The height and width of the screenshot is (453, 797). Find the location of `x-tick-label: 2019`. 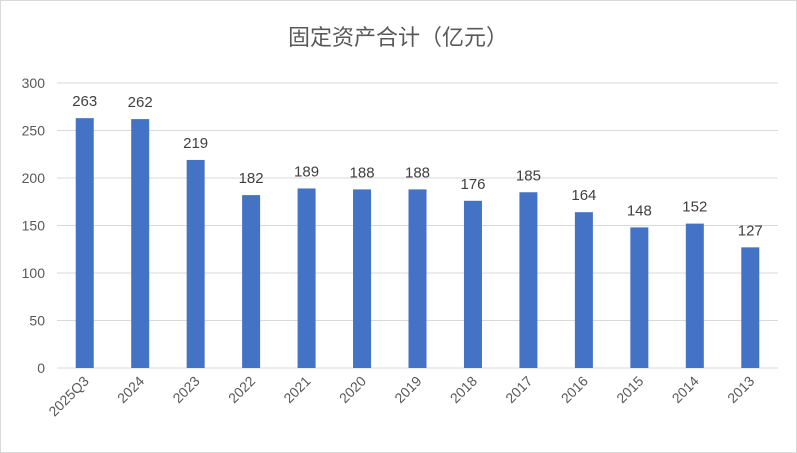

x-tick-label: 2019 is located at coordinates (407, 389).